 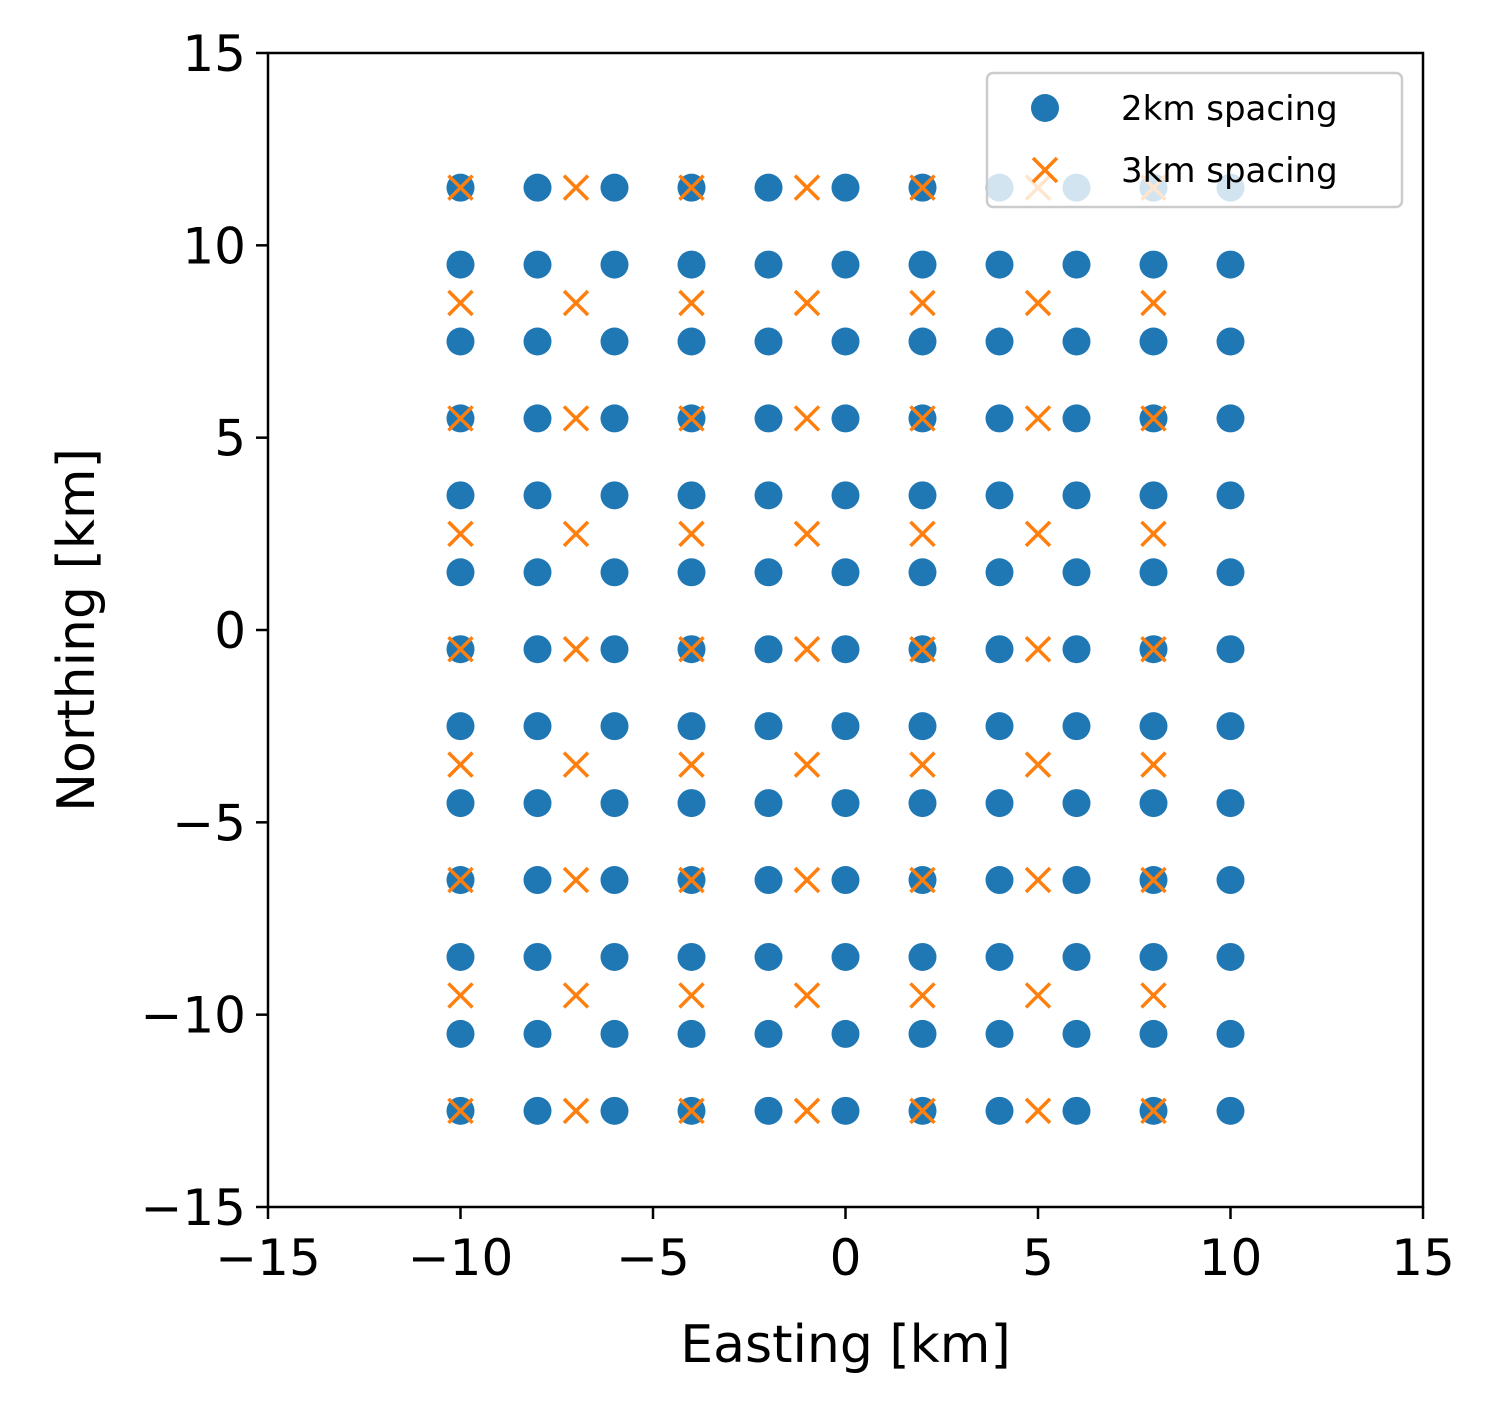 I want to click on y-tick-label: 15, so click(x=214, y=54).